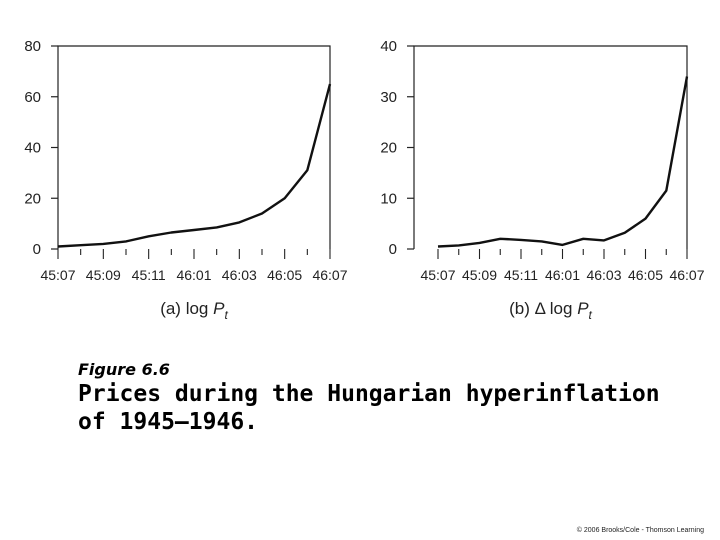 Image resolution: width=720 pixels, height=540 pixels. Describe the element at coordinates (194, 310) in the screenshot. I see `chart-caption: (a) log Pt` at that location.